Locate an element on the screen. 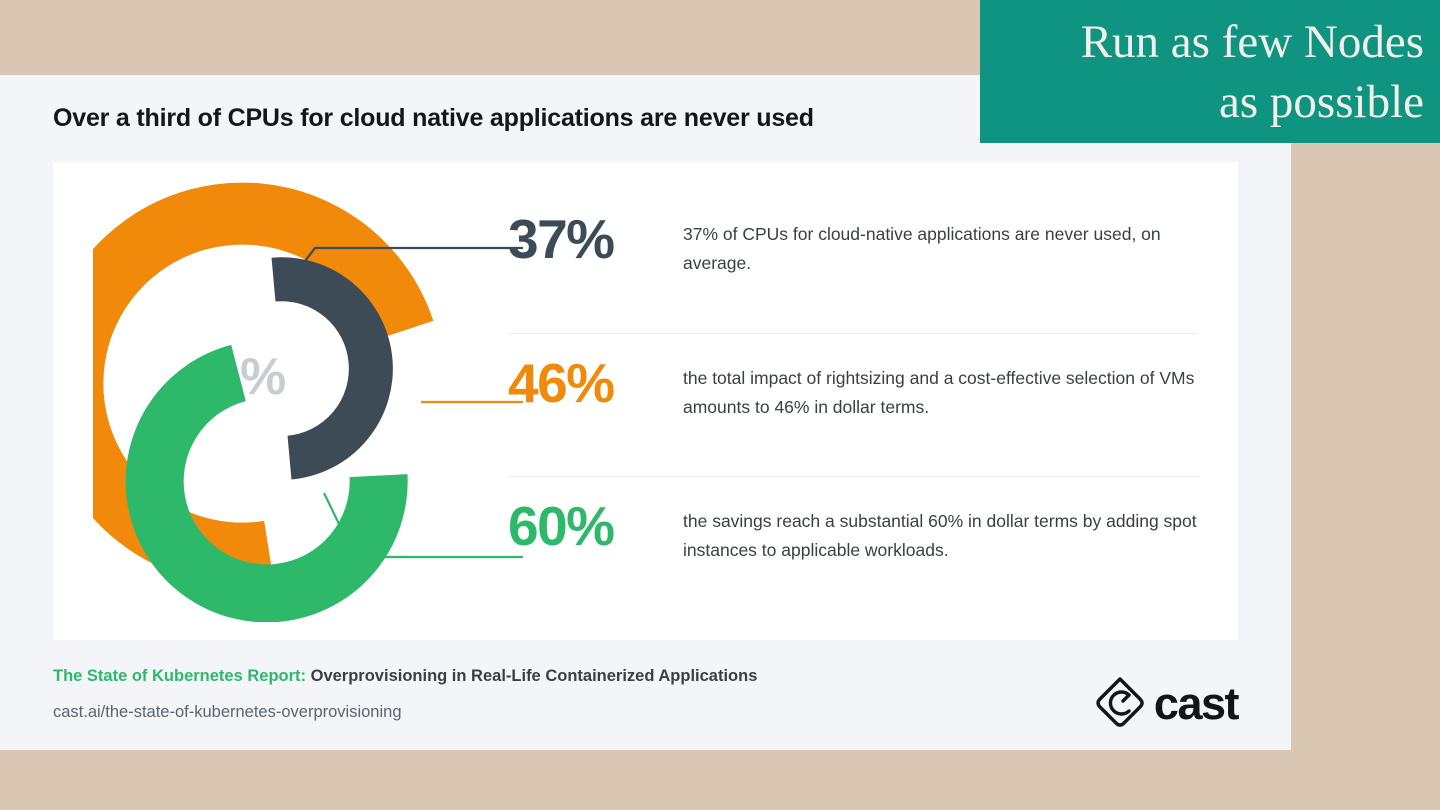 The height and width of the screenshot is (810, 1440). stat-value-60: 60% is located at coordinates (561, 526).